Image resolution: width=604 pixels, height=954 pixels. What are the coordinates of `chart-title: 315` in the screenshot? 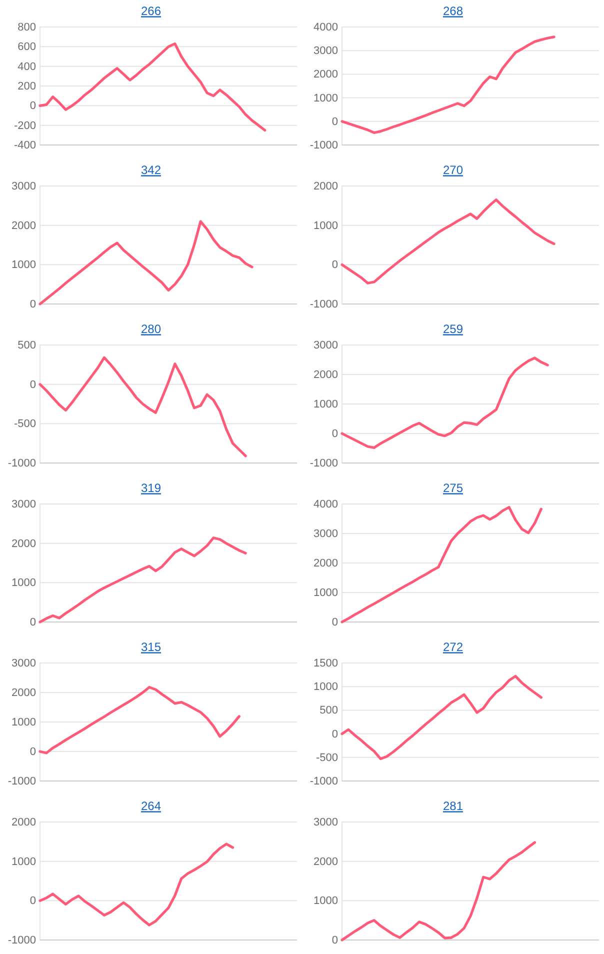 It's located at (151, 647).